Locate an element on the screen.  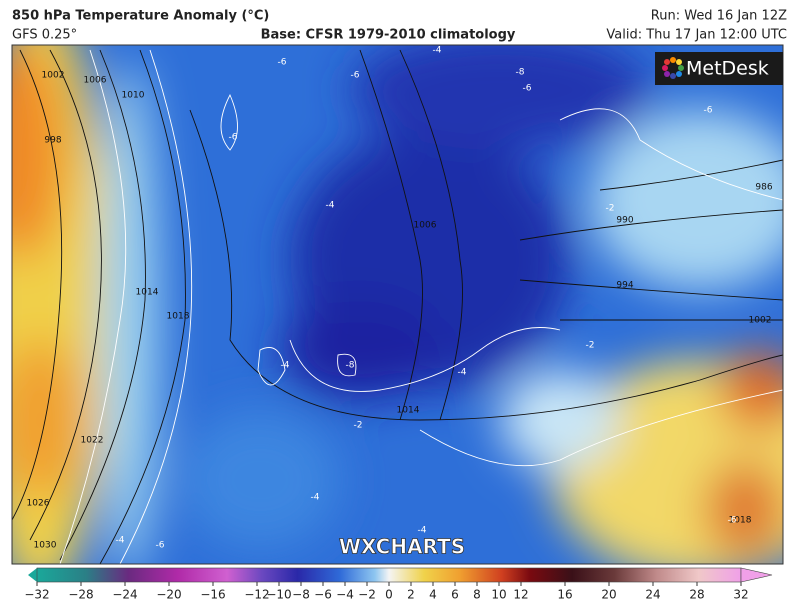
colorbar-tick-label: −12 is located at coordinates (256, 595).